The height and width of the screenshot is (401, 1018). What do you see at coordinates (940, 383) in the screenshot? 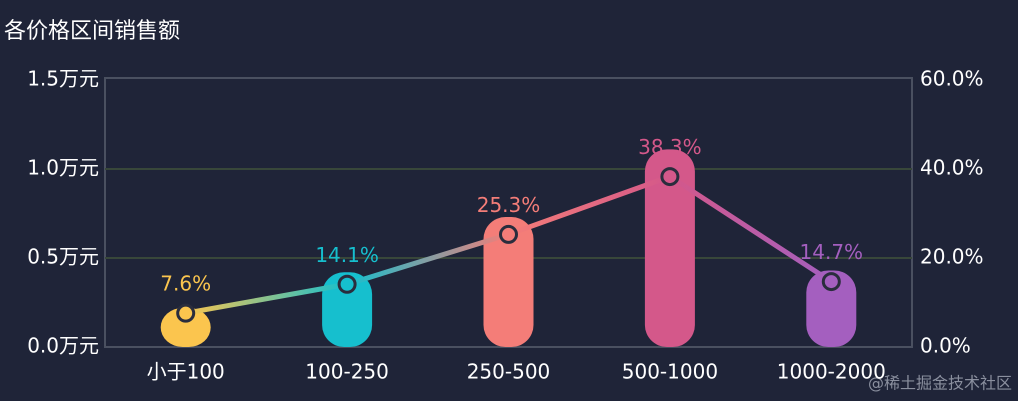
I see `watermark: @稀土掘金技术社区` at bounding box center [940, 383].